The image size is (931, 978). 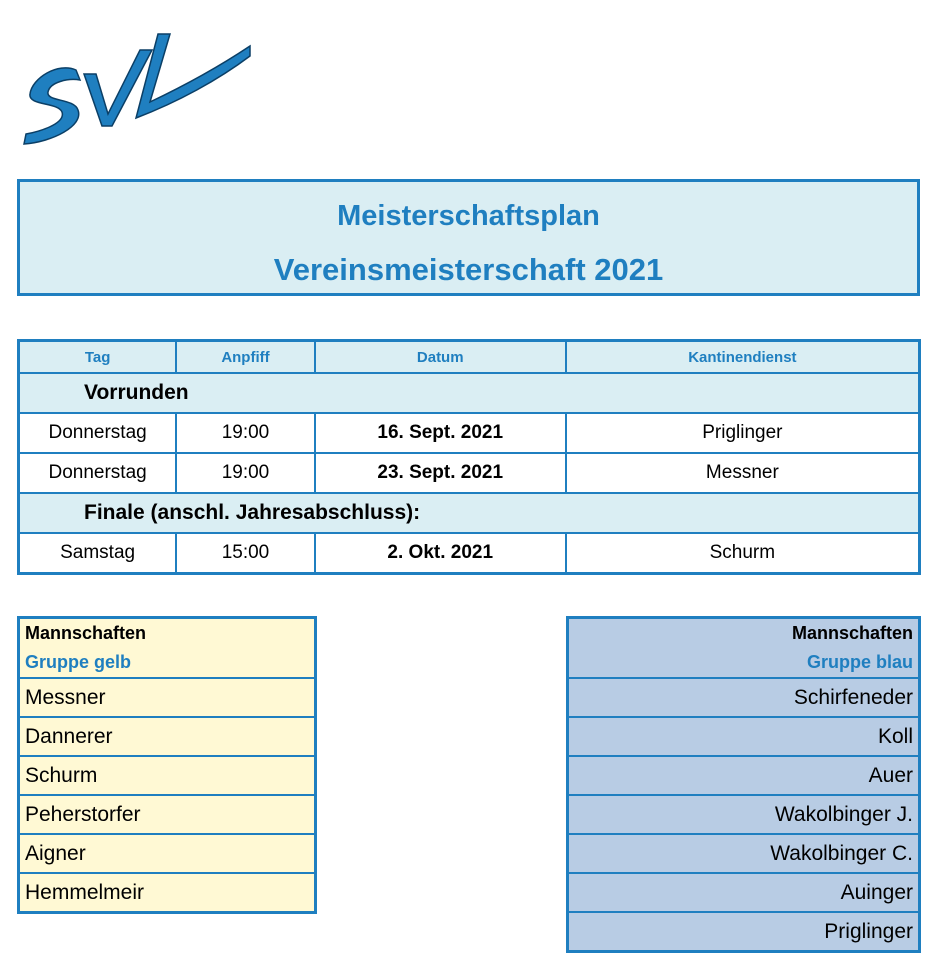 I want to click on section-row: Vorrunden, so click(x=469, y=393).